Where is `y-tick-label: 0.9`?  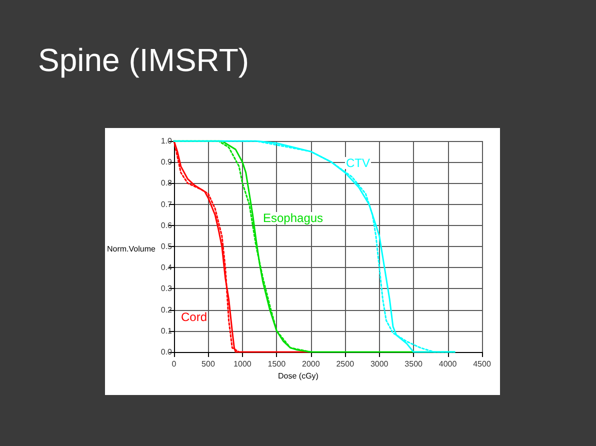 y-tick-label: 0.9 is located at coordinates (166, 162).